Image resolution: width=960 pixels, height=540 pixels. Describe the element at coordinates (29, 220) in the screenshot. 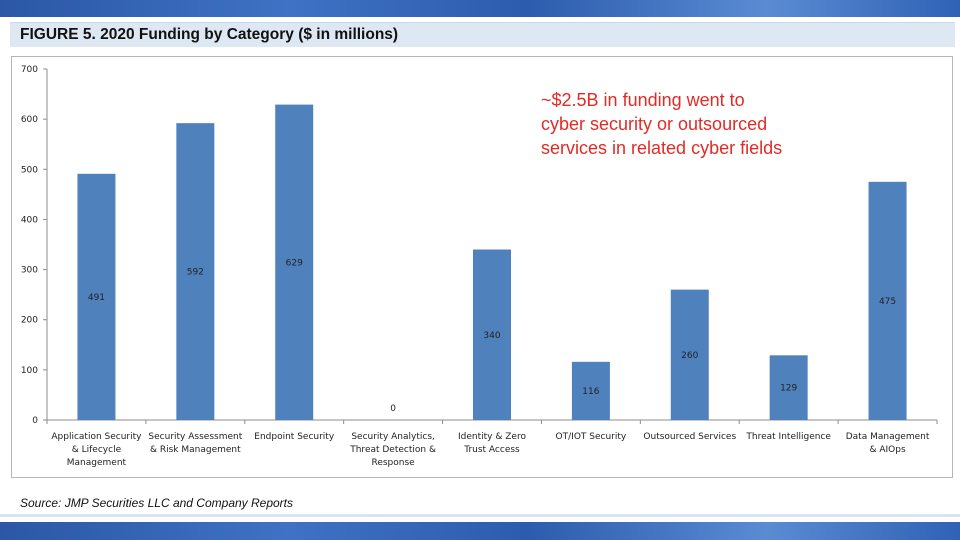

I see `y-tick-label: 400` at that location.